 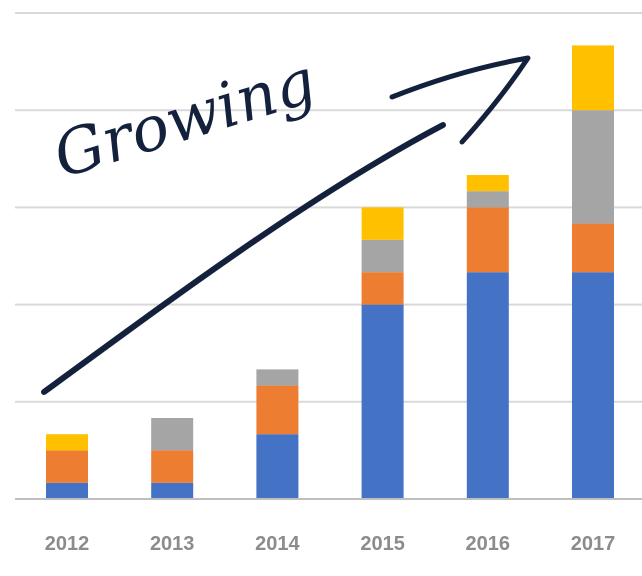 What do you see at coordinates (460, 100) in the screenshot?
I see `arrow-head` at bounding box center [460, 100].